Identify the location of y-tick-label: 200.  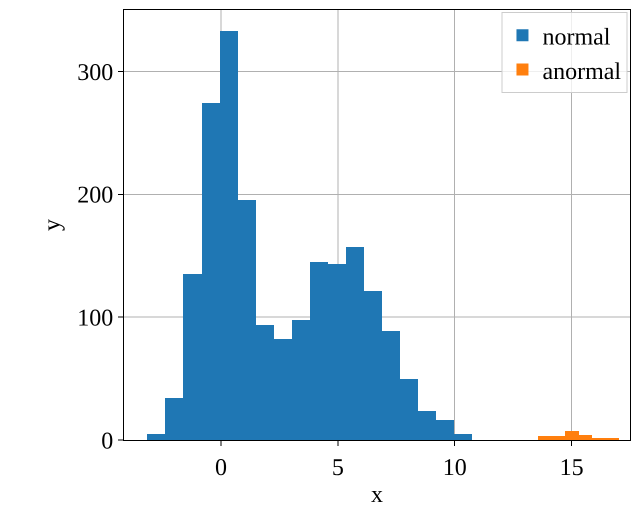
(95, 195).